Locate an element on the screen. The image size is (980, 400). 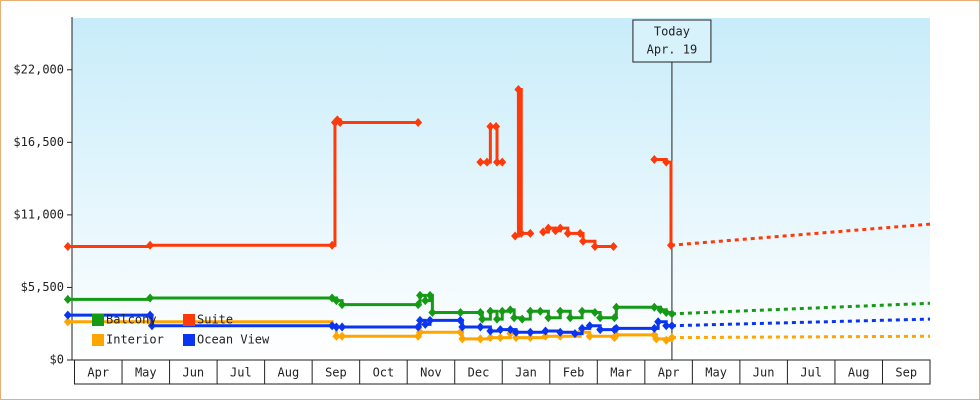
y-tick-label: $0 is located at coordinates (57, 360).